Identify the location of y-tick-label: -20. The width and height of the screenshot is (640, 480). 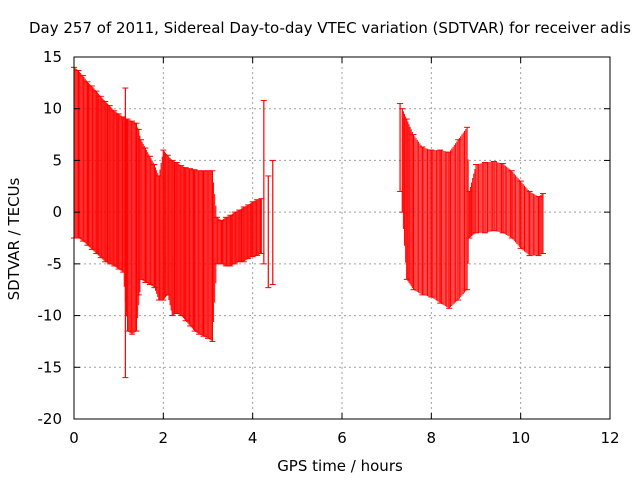
(50, 419).